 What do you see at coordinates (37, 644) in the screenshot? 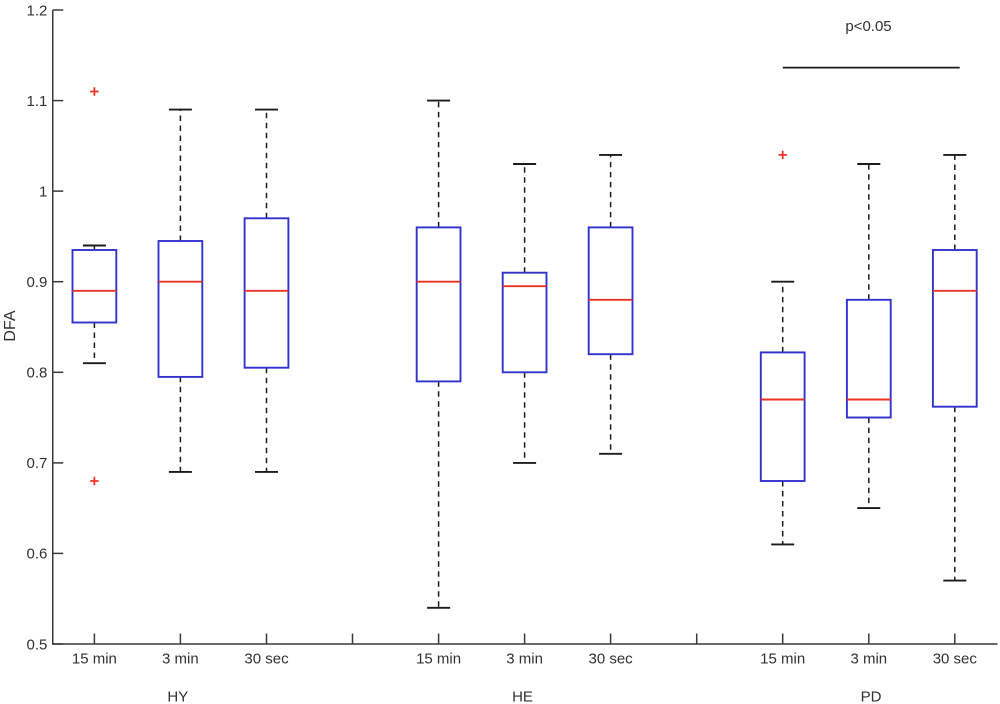
I see `svg-text: 0.5` at bounding box center [37, 644].